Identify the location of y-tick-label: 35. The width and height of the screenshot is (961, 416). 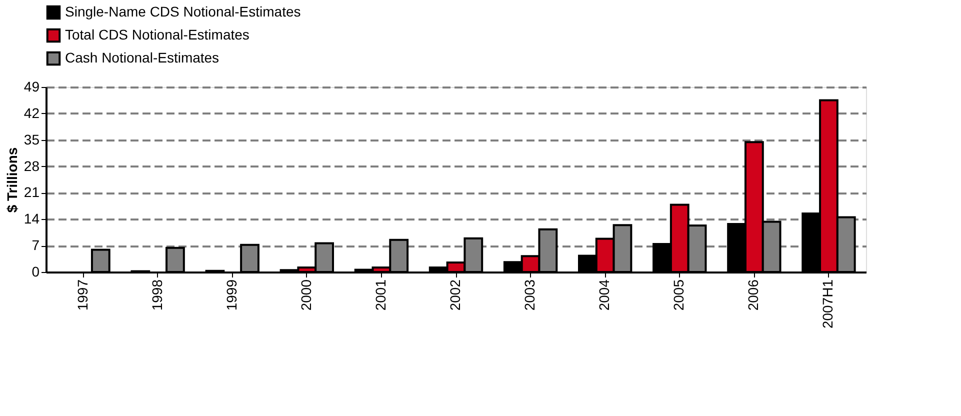
(32, 139).